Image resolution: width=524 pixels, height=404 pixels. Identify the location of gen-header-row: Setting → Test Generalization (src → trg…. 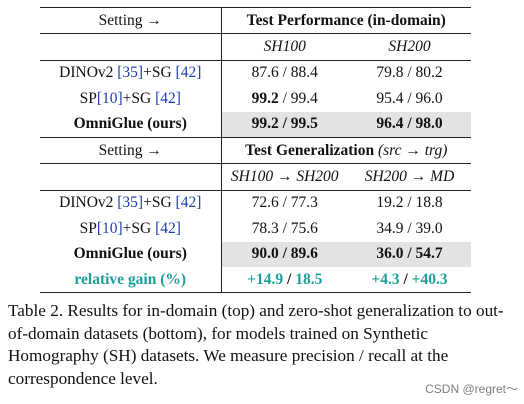
(256, 150).